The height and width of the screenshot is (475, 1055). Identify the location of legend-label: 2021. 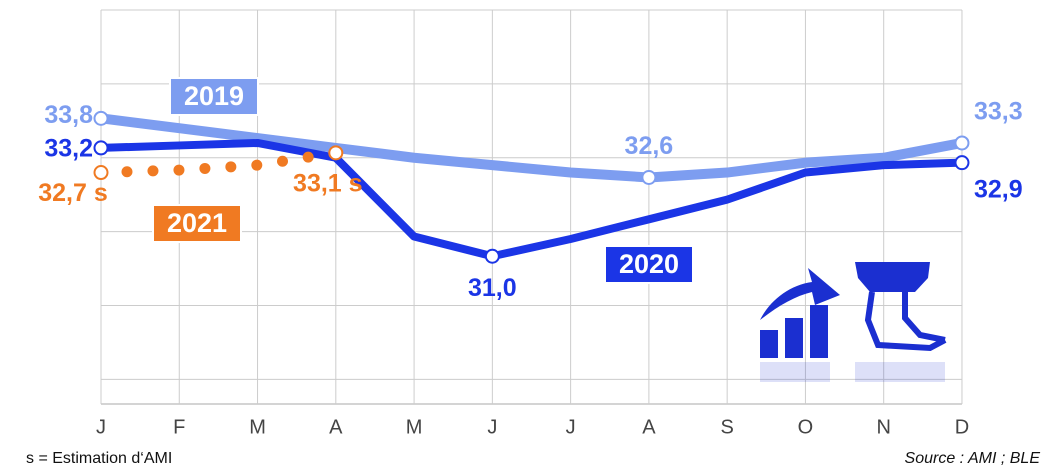
(197, 223).